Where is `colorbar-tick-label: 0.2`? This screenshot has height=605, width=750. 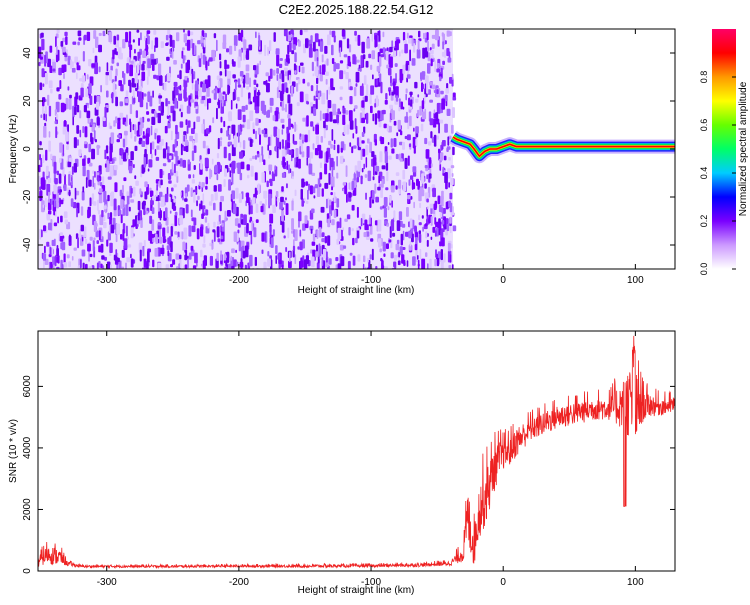
colorbar-tick-label: 0.2 is located at coordinates (704, 221).